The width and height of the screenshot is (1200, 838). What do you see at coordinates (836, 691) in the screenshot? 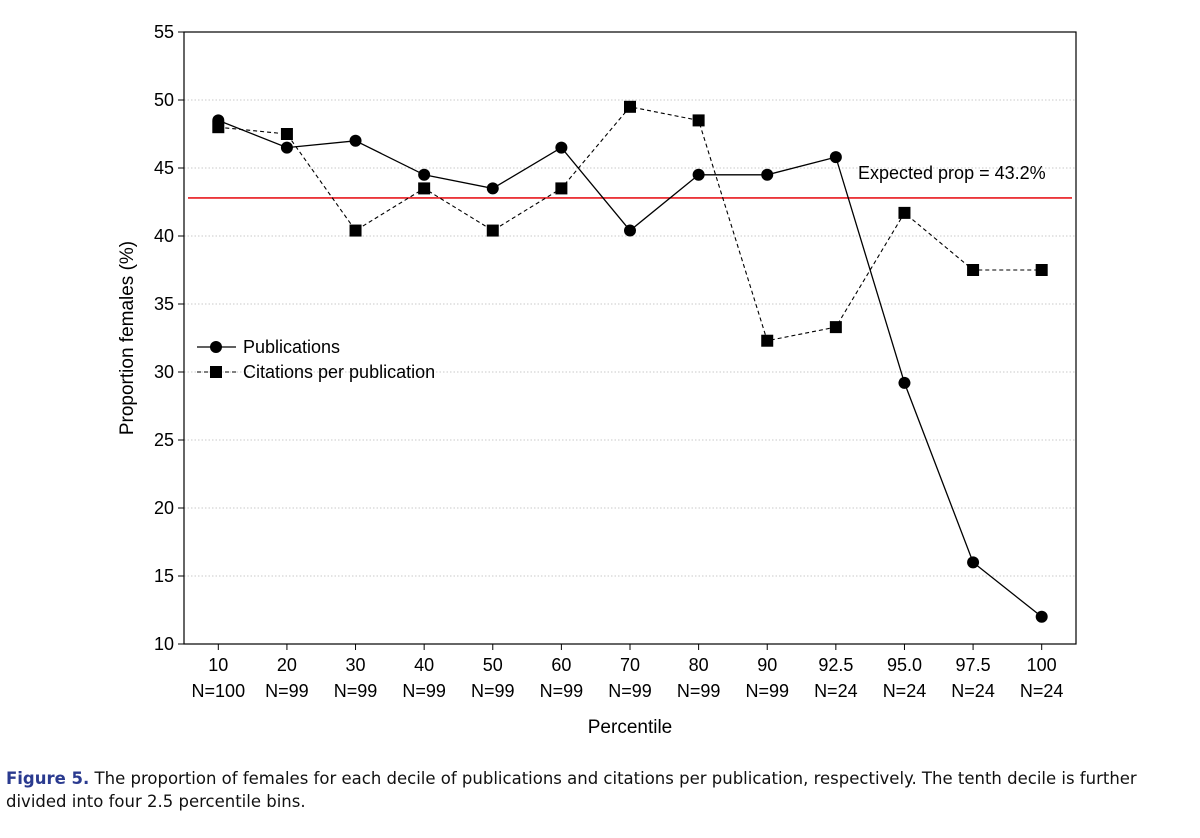
I see `x-tick-count-92.5: N=24` at bounding box center [836, 691].